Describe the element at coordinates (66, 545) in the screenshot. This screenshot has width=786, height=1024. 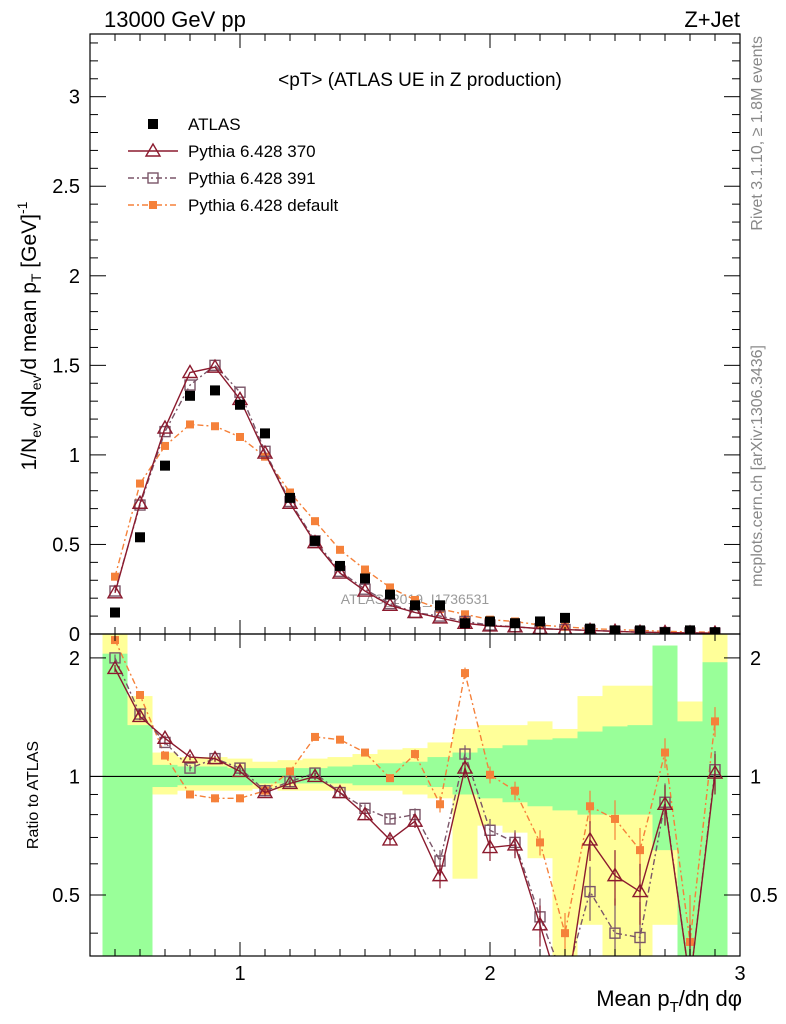
I see `main-y-tick-label: 0.5` at that location.